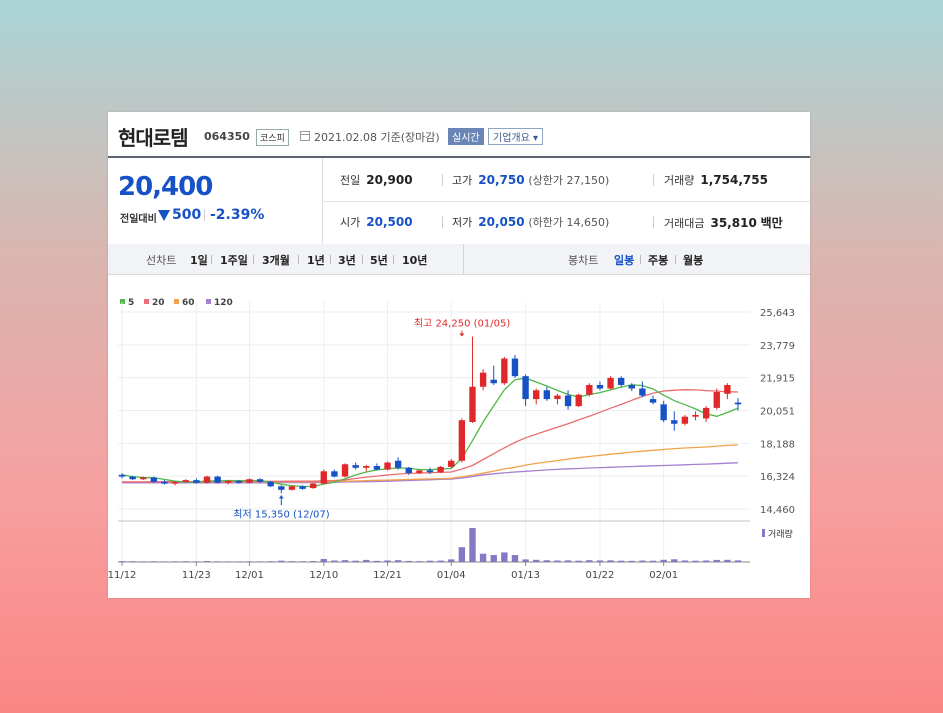 This screenshot has height=713, width=943. Describe the element at coordinates (188, 303) in the screenshot. I see `legend-label: 60` at that location.